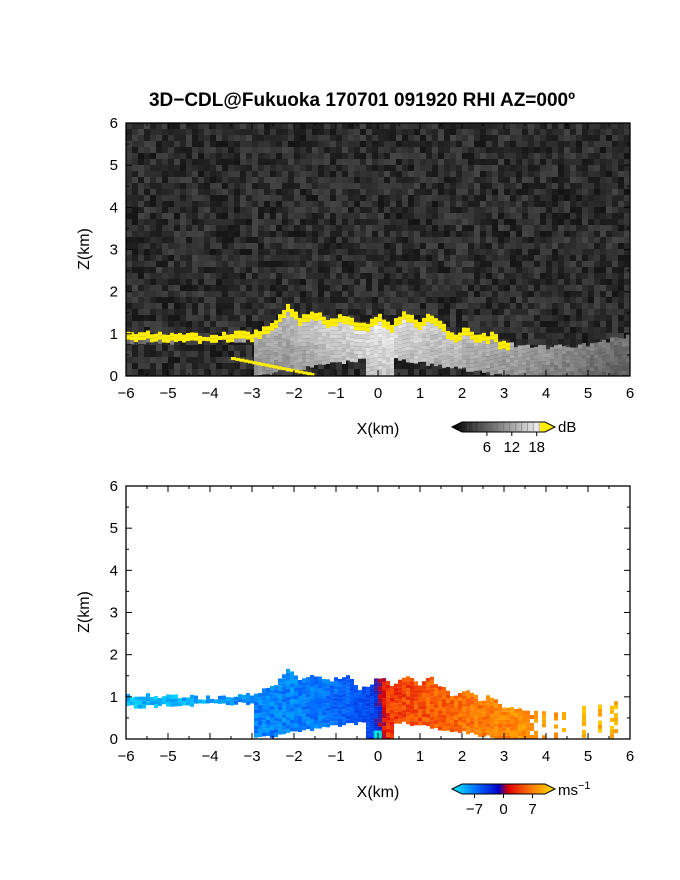  What do you see at coordinates (511, 447) in the screenshot?
I see `colorbar-tick-label: 12` at bounding box center [511, 447].